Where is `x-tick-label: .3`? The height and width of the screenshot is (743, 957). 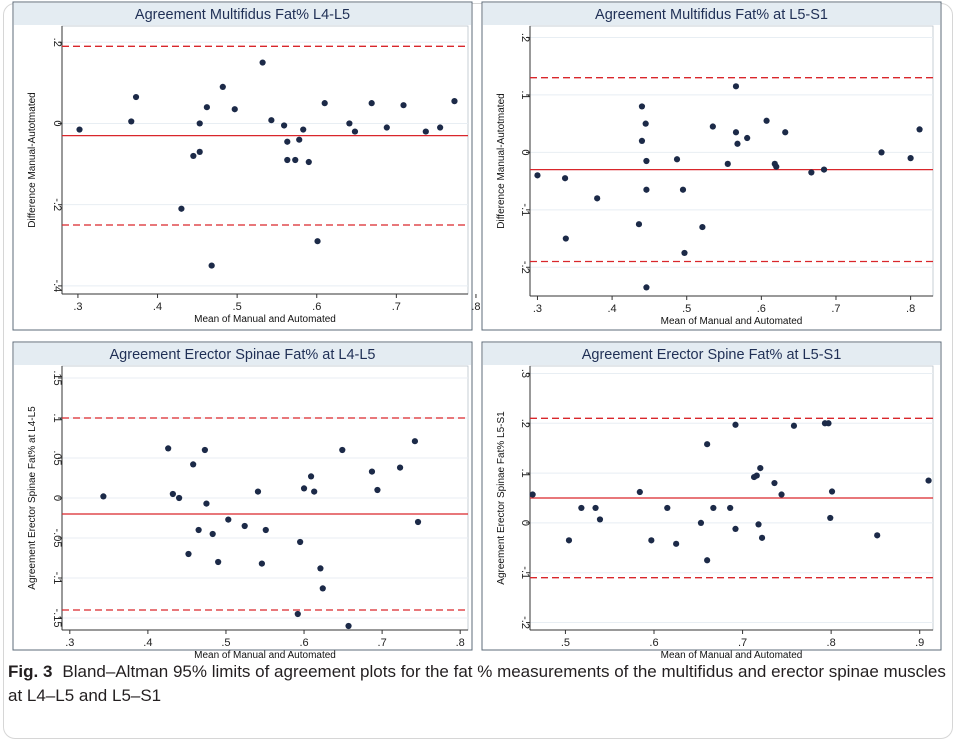 x-tick-label: .3 is located at coordinates (69, 643).